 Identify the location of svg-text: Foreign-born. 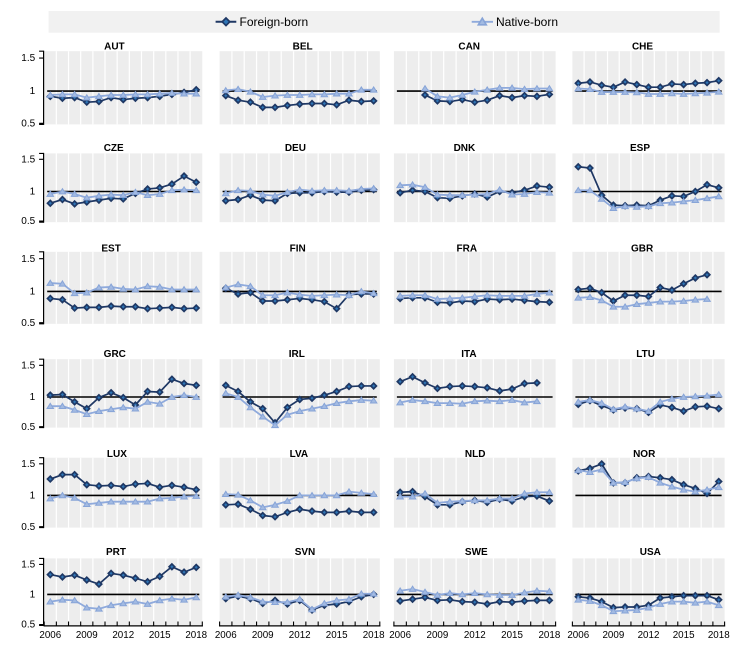
(274, 22).